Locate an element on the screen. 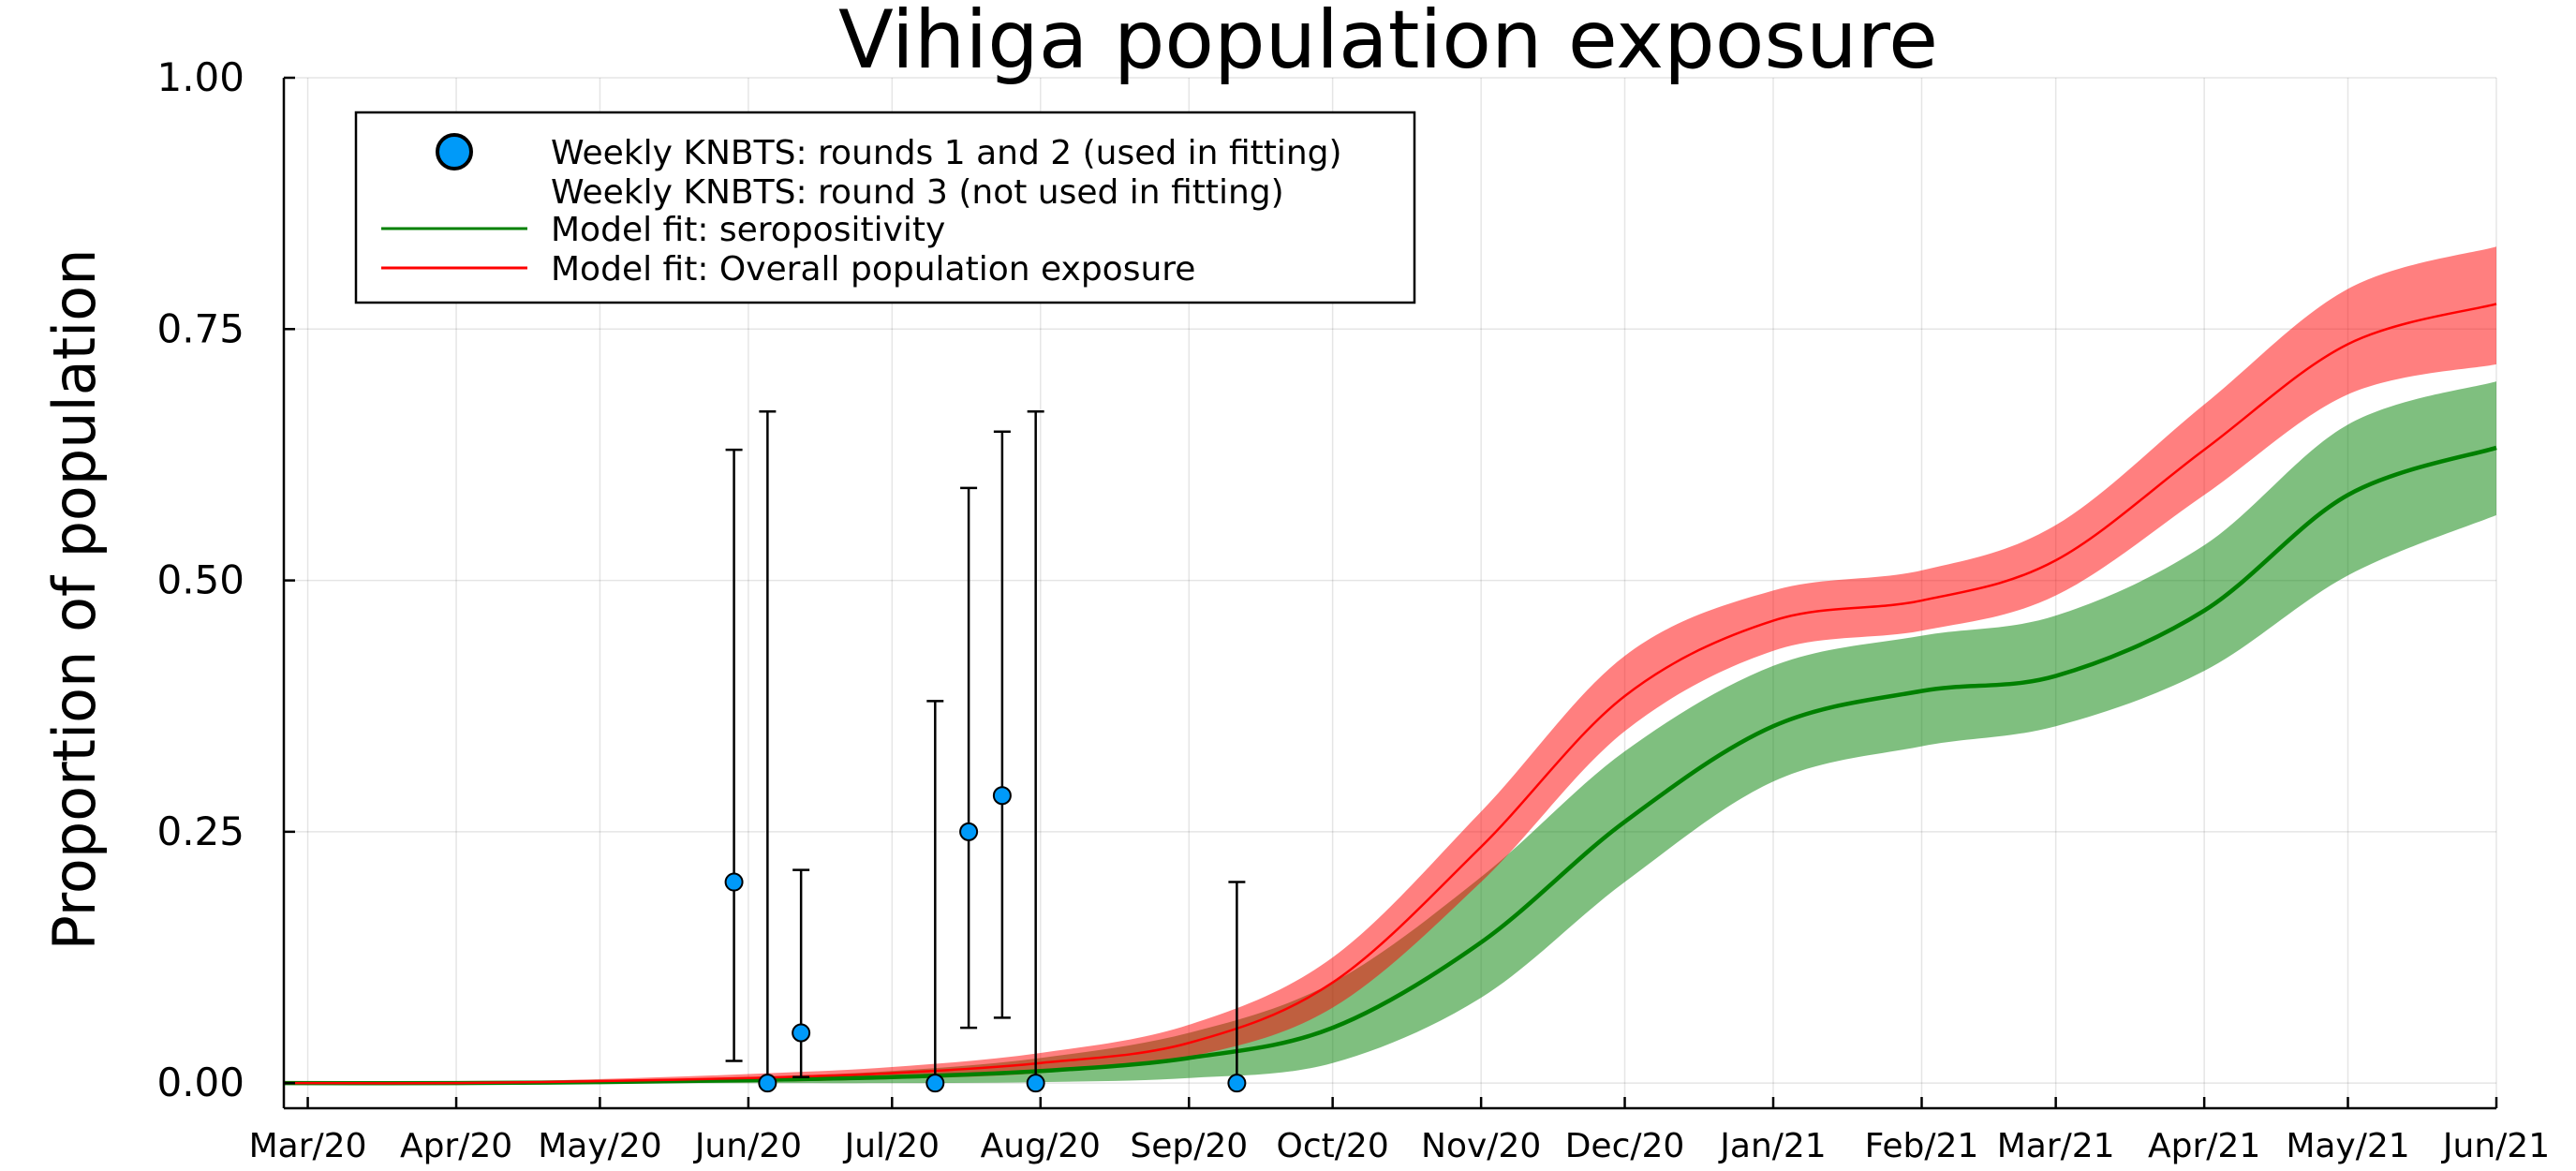 Image resolution: width=2576 pixels, height=1171 pixels. legend-marker is located at coordinates (455, 151).